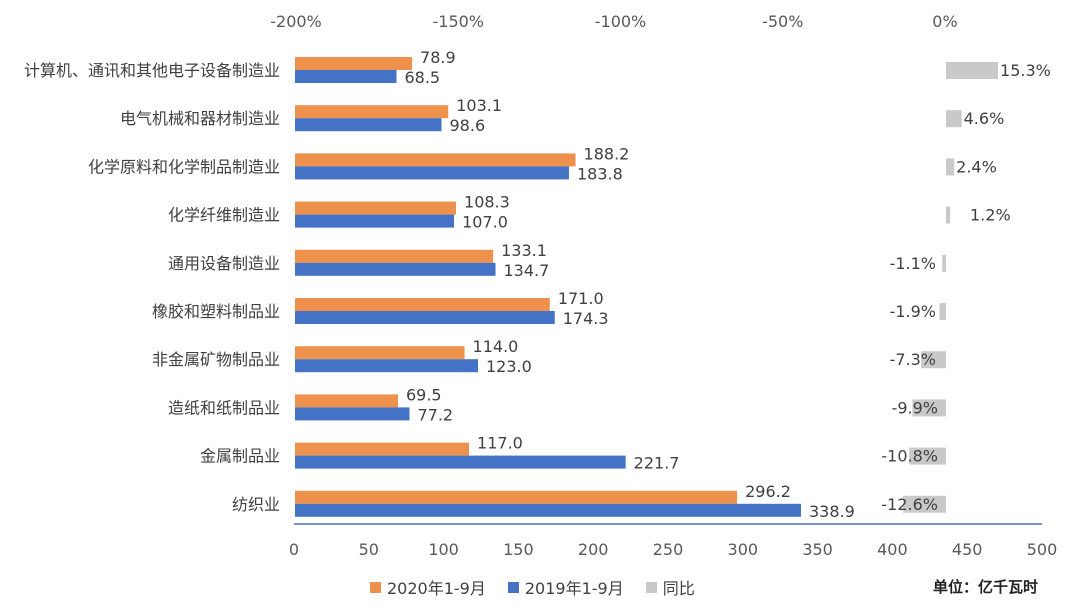 This screenshot has width=1080, height=614. What do you see at coordinates (458, 21) in the screenshot?
I see `x-tick-label-top: -150%` at bounding box center [458, 21].